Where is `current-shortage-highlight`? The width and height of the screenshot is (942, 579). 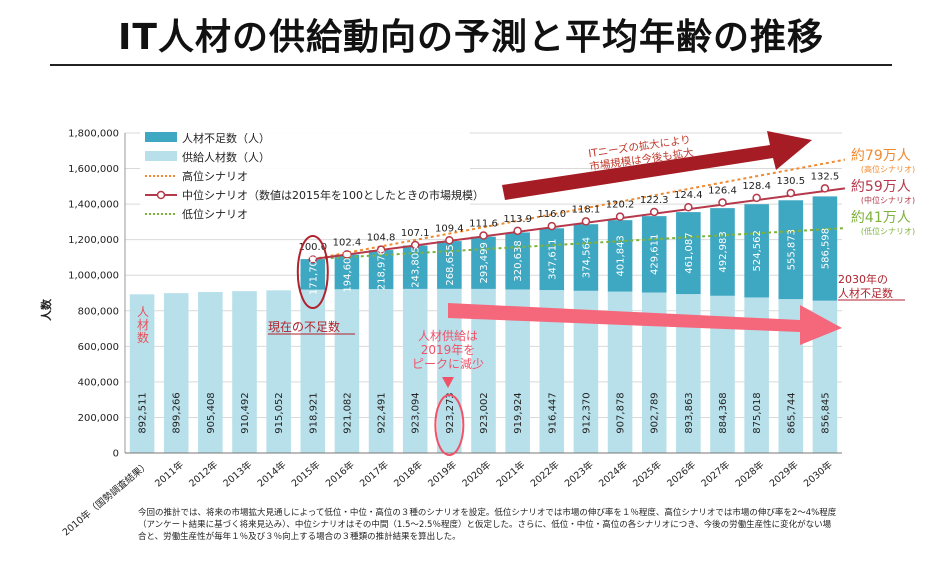
current-shortage-highlight is located at coordinates (312, 272).